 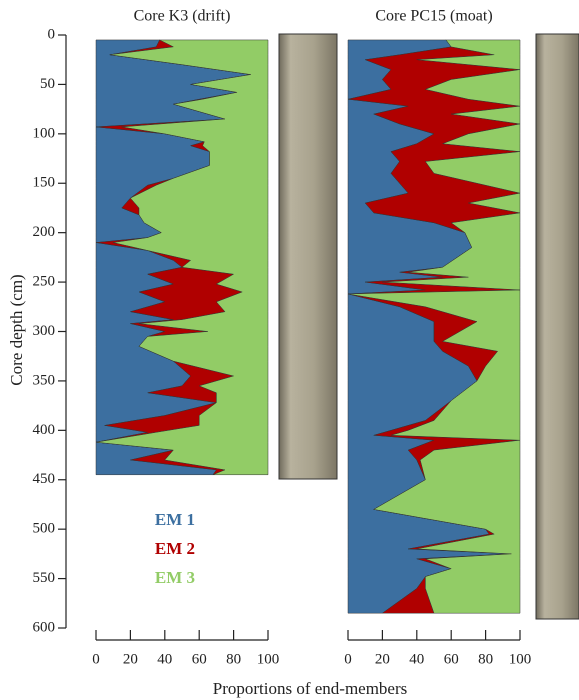 What do you see at coordinates (44, 331) in the screenshot?
I see `y-tick-label: 300` at bounding box center [44, 331].